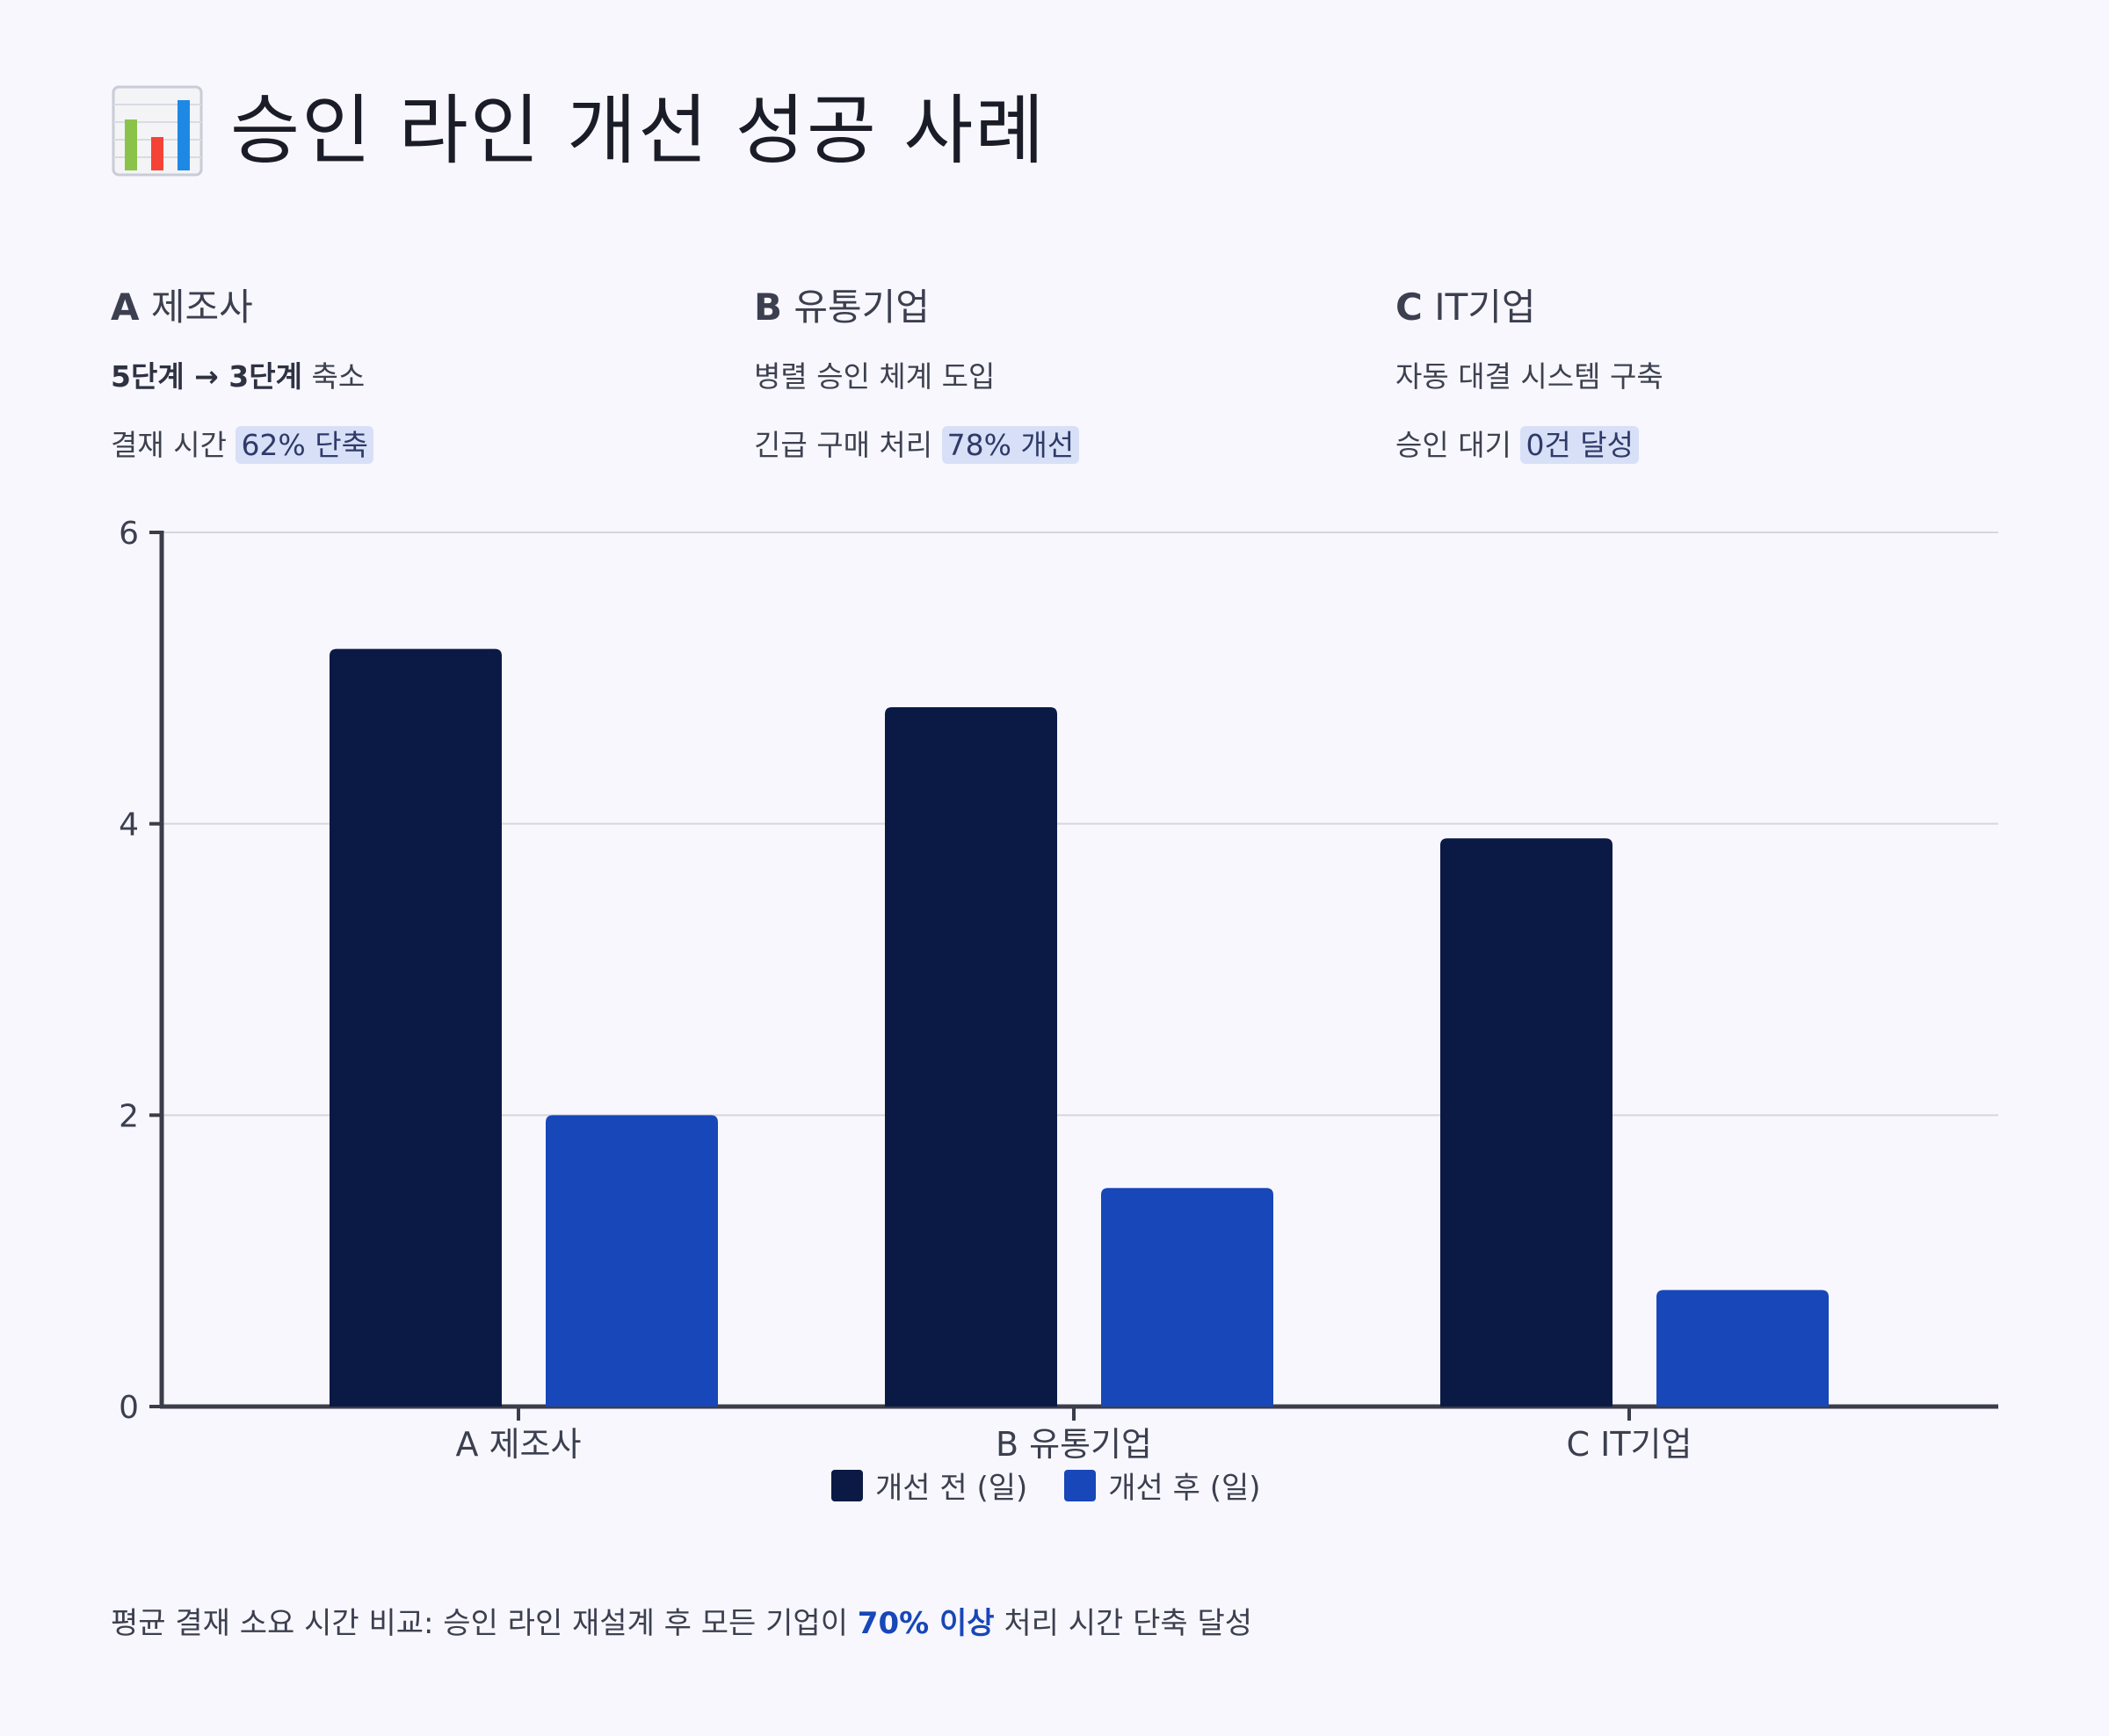  Describe the element at coordinates (419, 372) in the screenshot. I see `case-a: A 제조사 5단계 → 3단계 축소 결재 시간 62% 단축` at that location.